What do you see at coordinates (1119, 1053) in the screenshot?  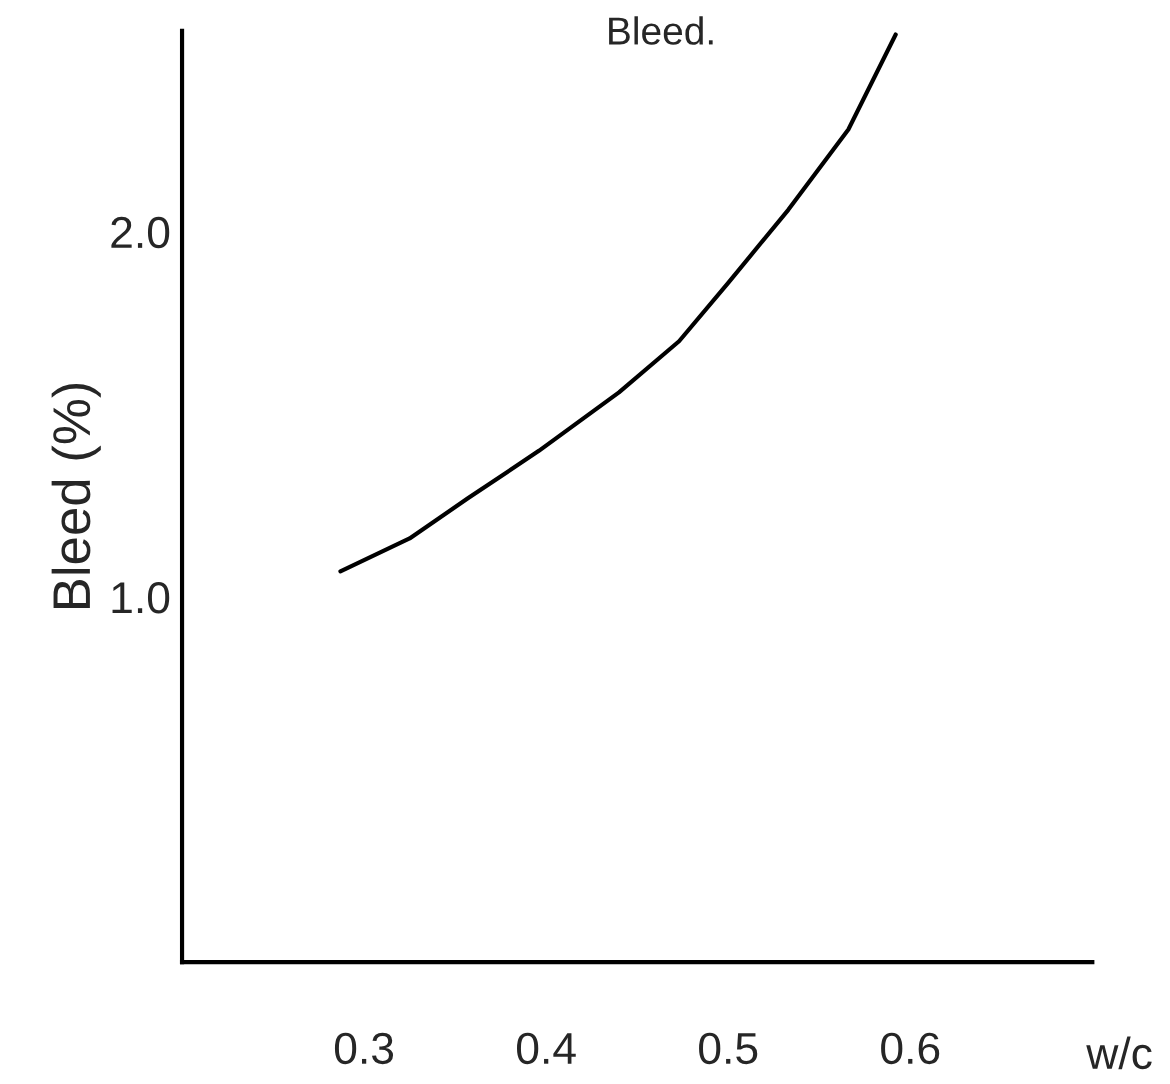 I see `x-axis-title: w/c` at bounding box center [1119, 1053].